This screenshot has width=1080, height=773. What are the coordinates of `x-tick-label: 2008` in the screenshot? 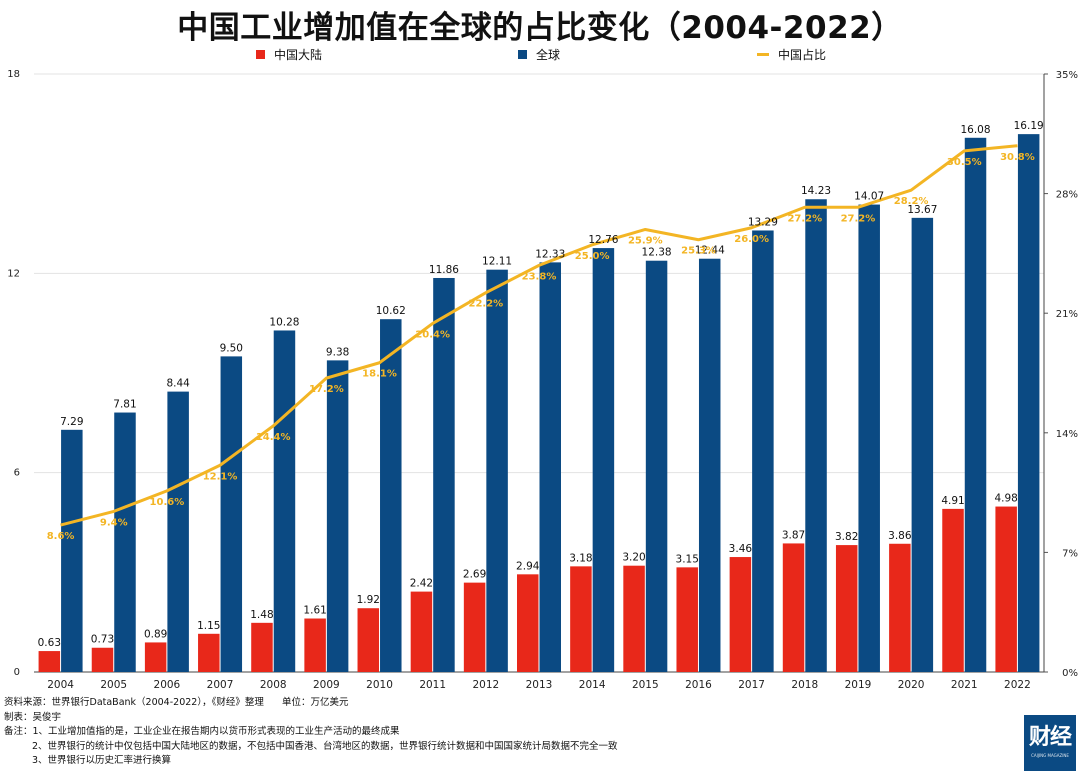 It's located at (273, 685).